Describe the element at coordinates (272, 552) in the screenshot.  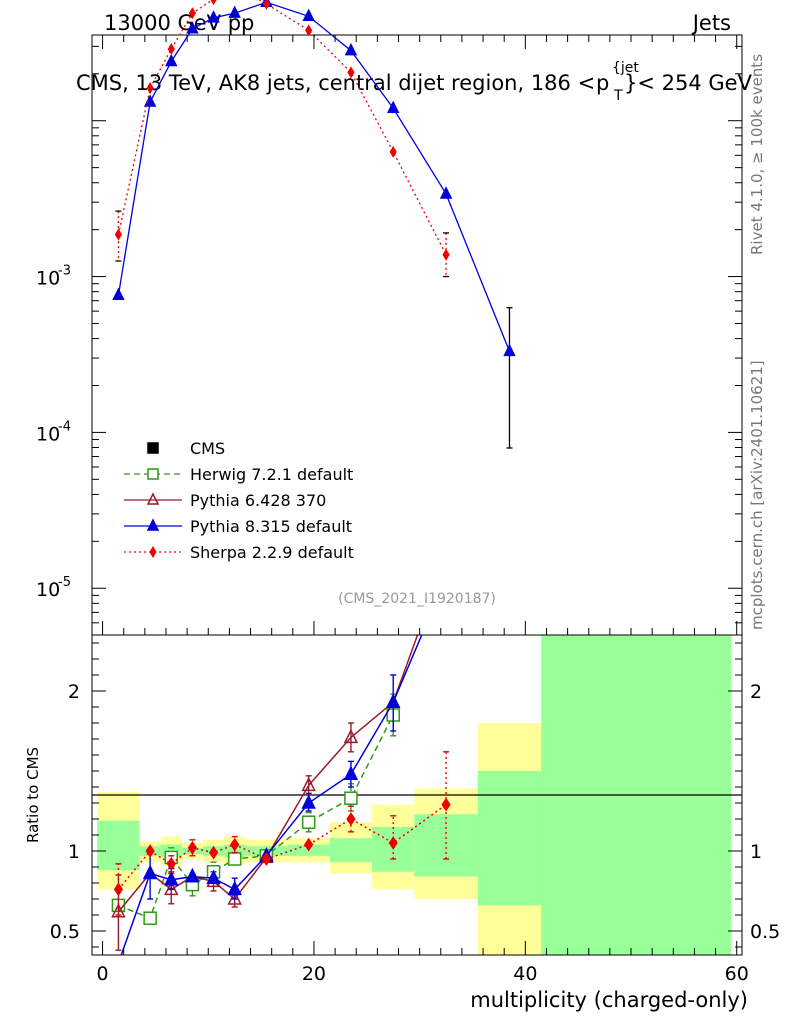
I see `legend-label: Sherpa 2.2.9 default` at that location.